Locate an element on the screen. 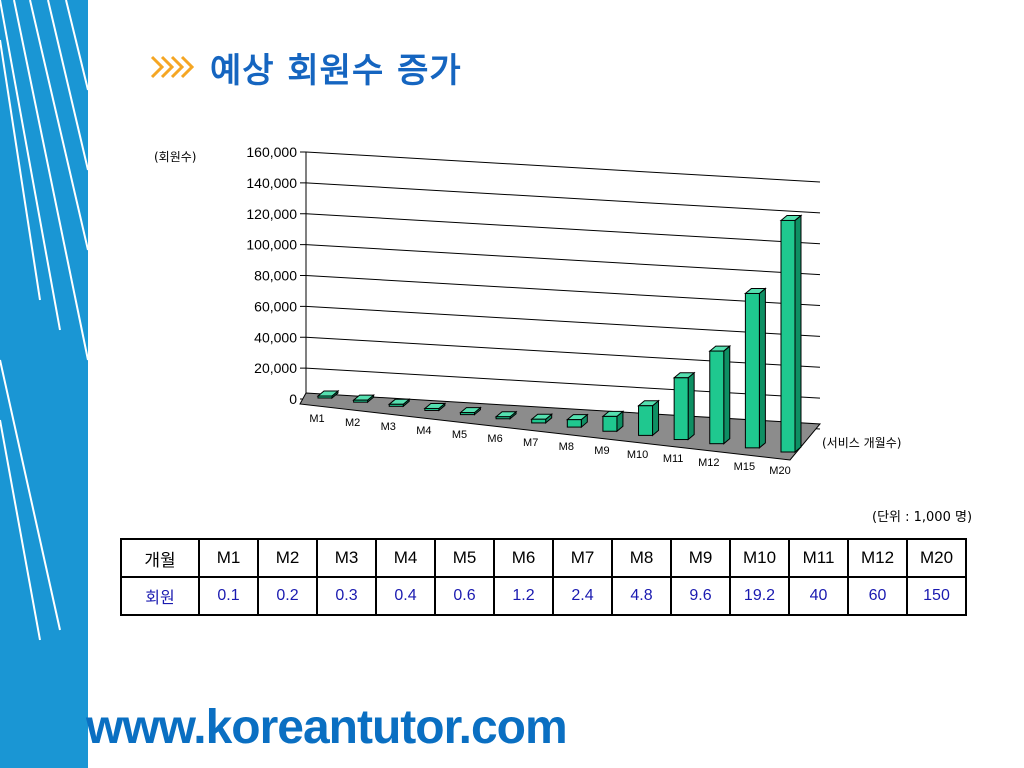 This screenshot has height=768, width=1024. y-axis-title: (회원수) is located at coordinates (175, 157).